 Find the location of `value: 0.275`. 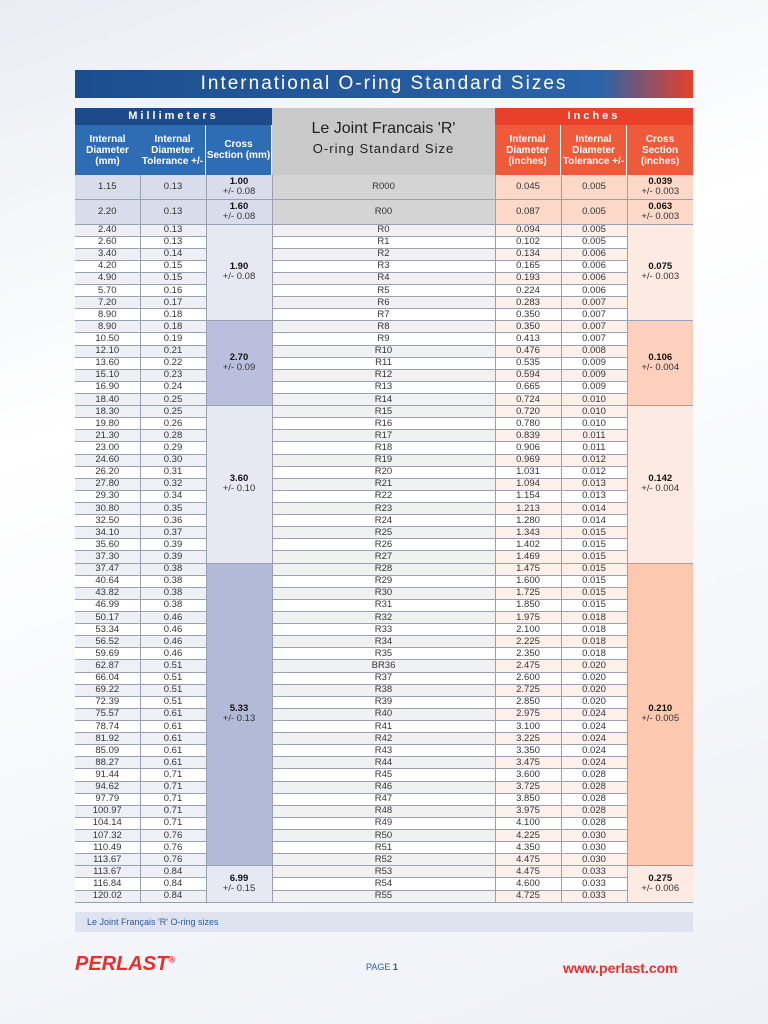

value: 0.275 is located at coordinates (660, 878).